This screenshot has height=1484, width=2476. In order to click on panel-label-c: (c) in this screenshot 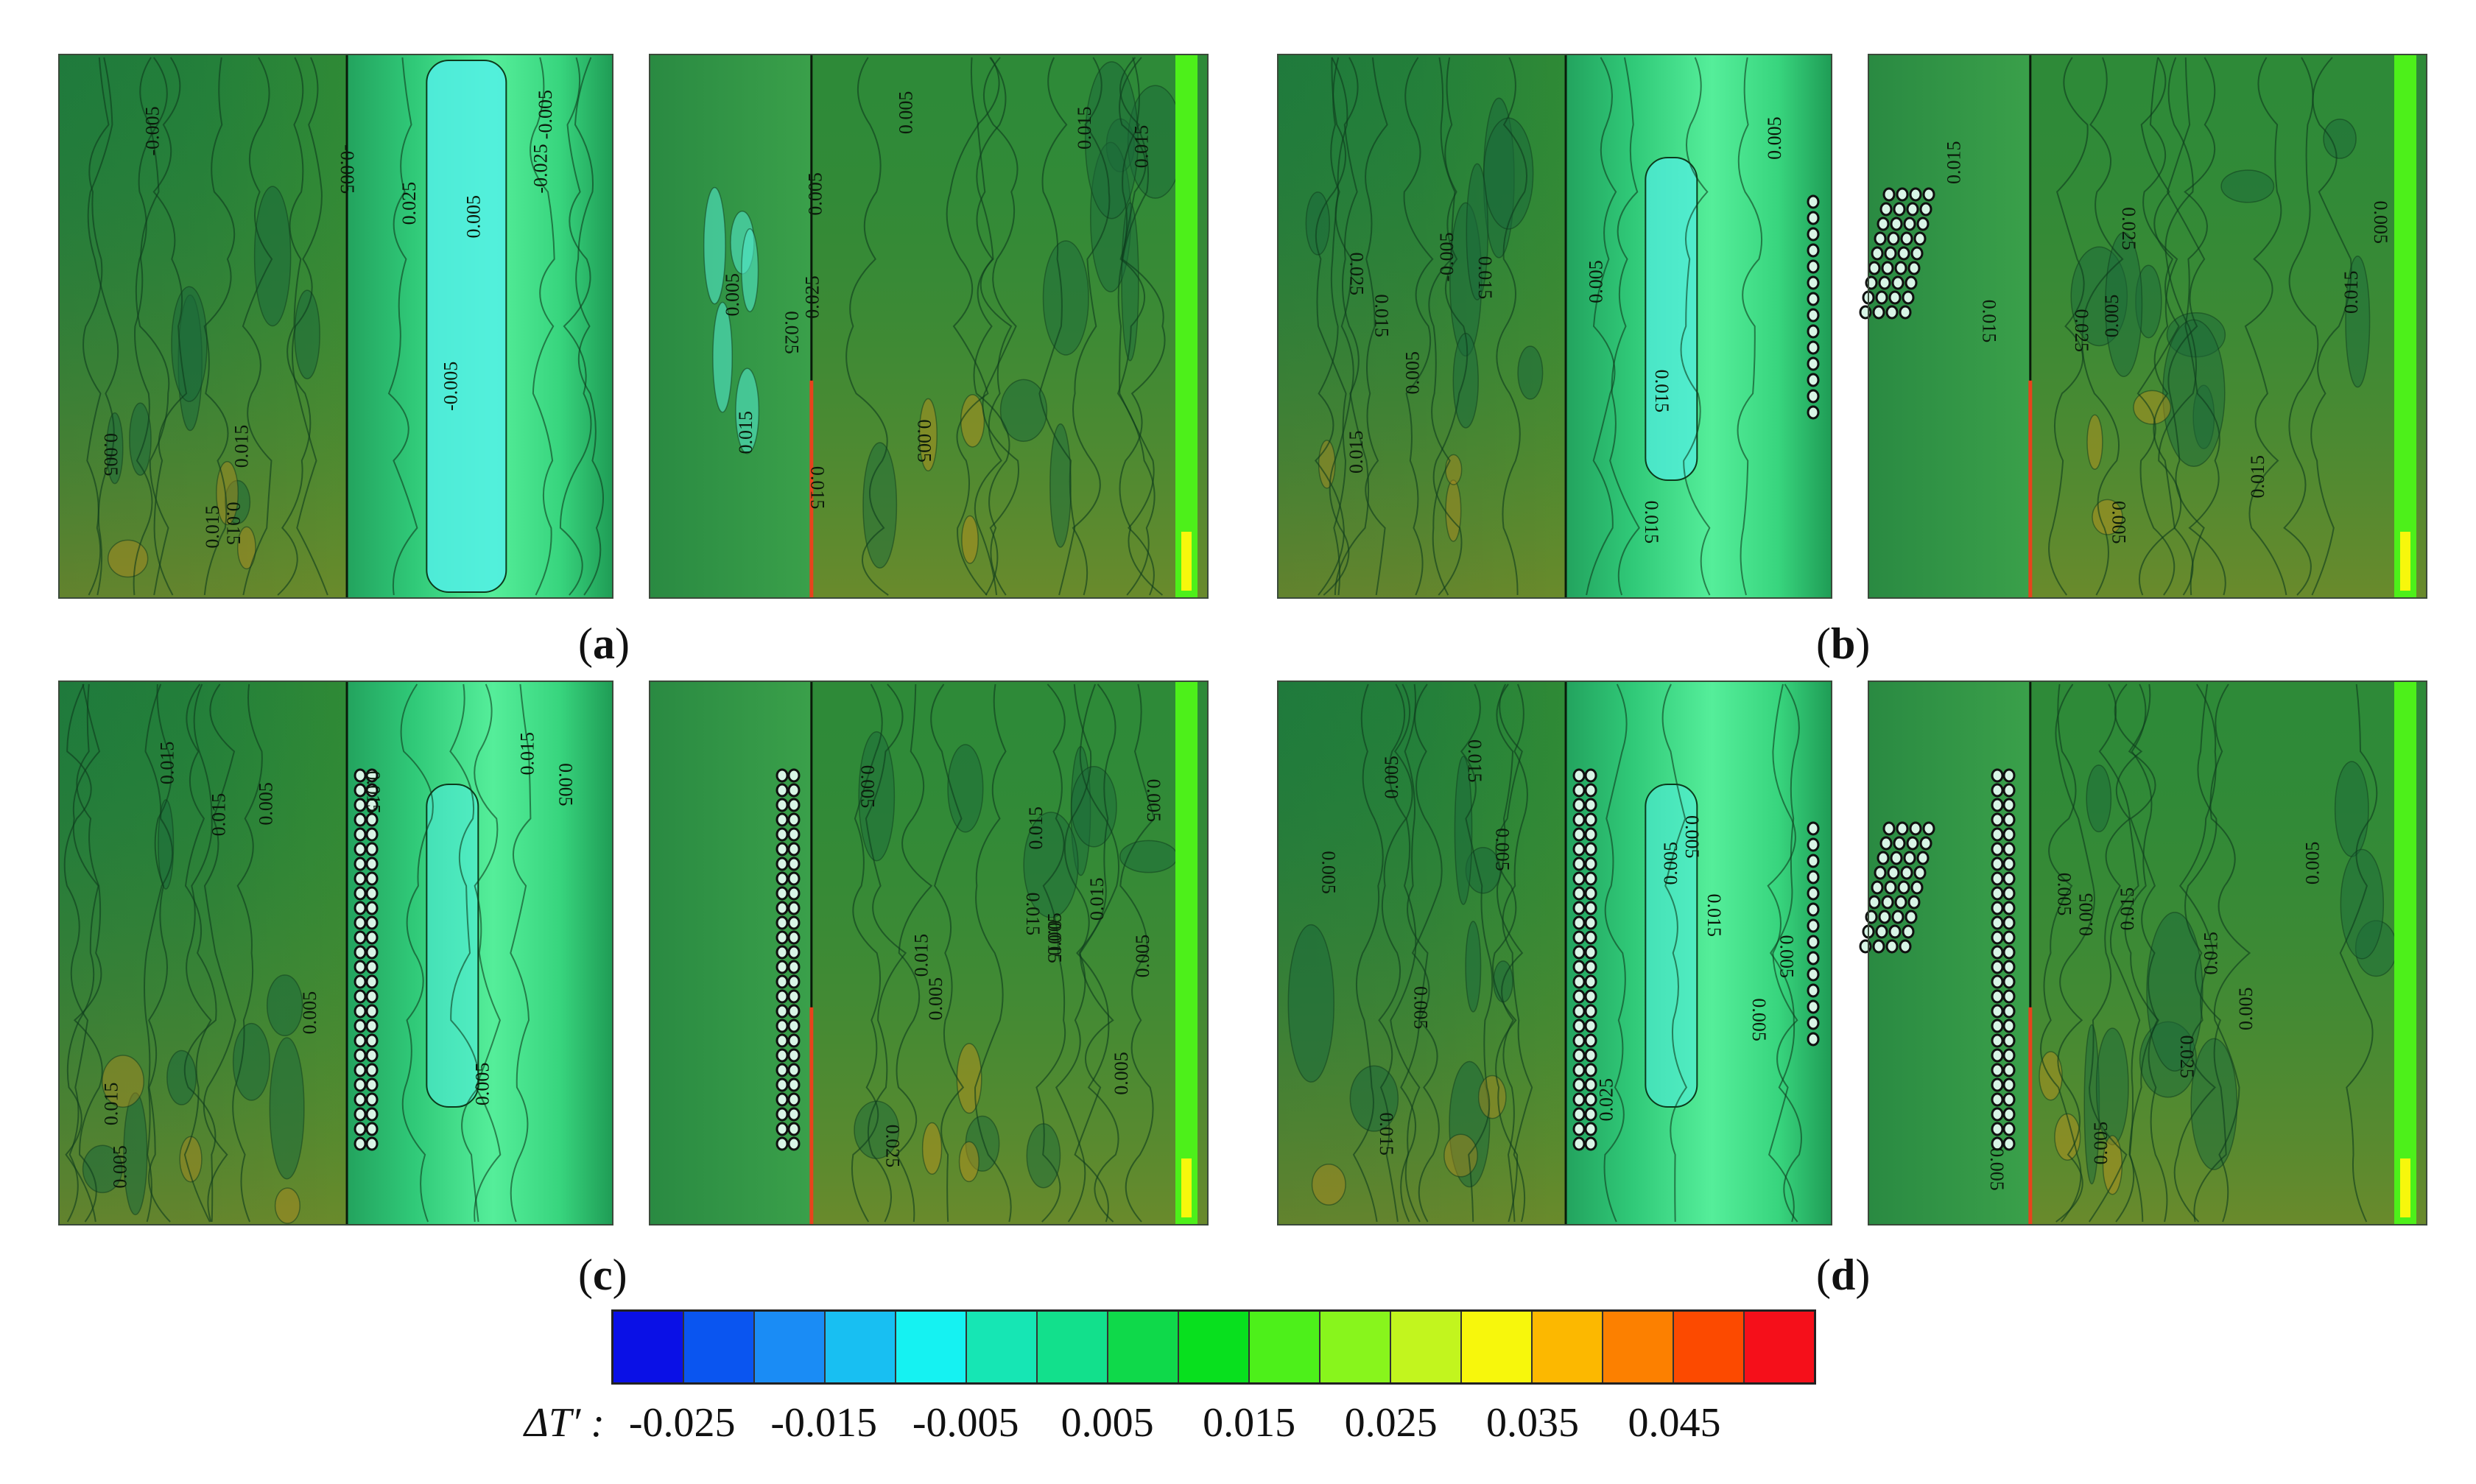, I will do `click(602, 1275)`.